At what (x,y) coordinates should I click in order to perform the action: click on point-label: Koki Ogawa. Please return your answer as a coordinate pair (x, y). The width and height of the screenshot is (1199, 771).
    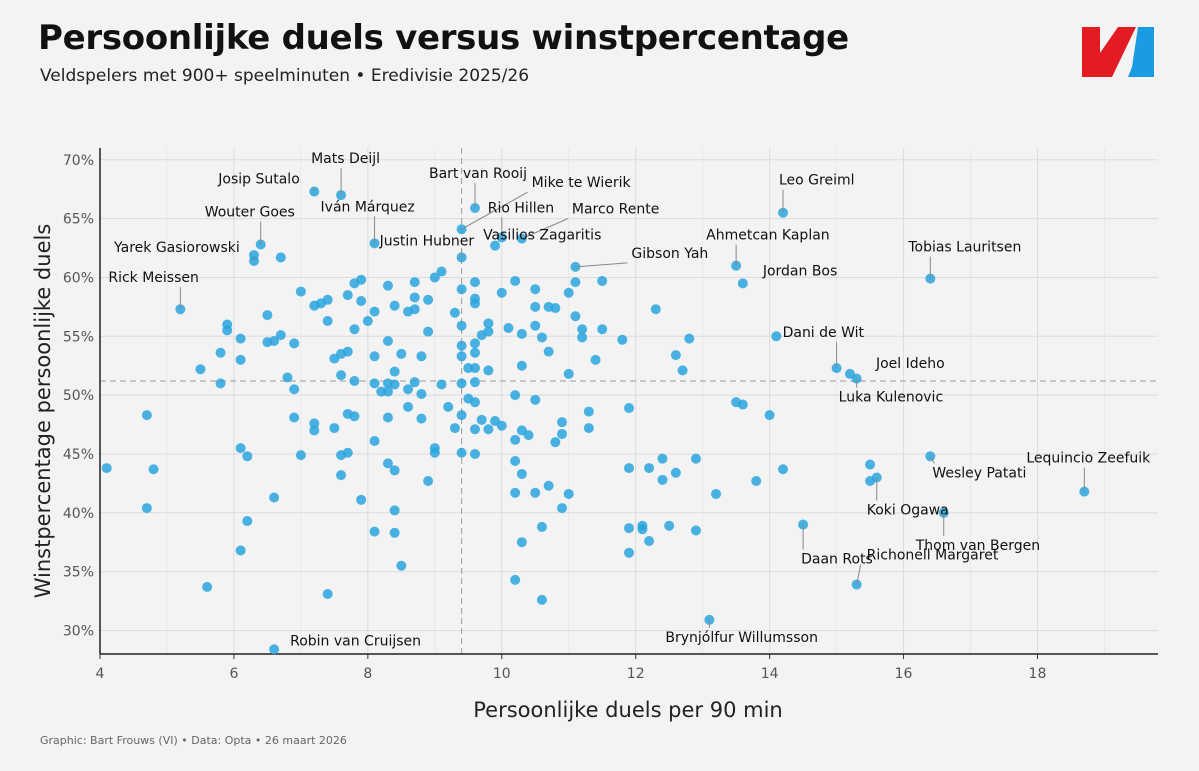
    Looking at the image, I should click on (908, 510).